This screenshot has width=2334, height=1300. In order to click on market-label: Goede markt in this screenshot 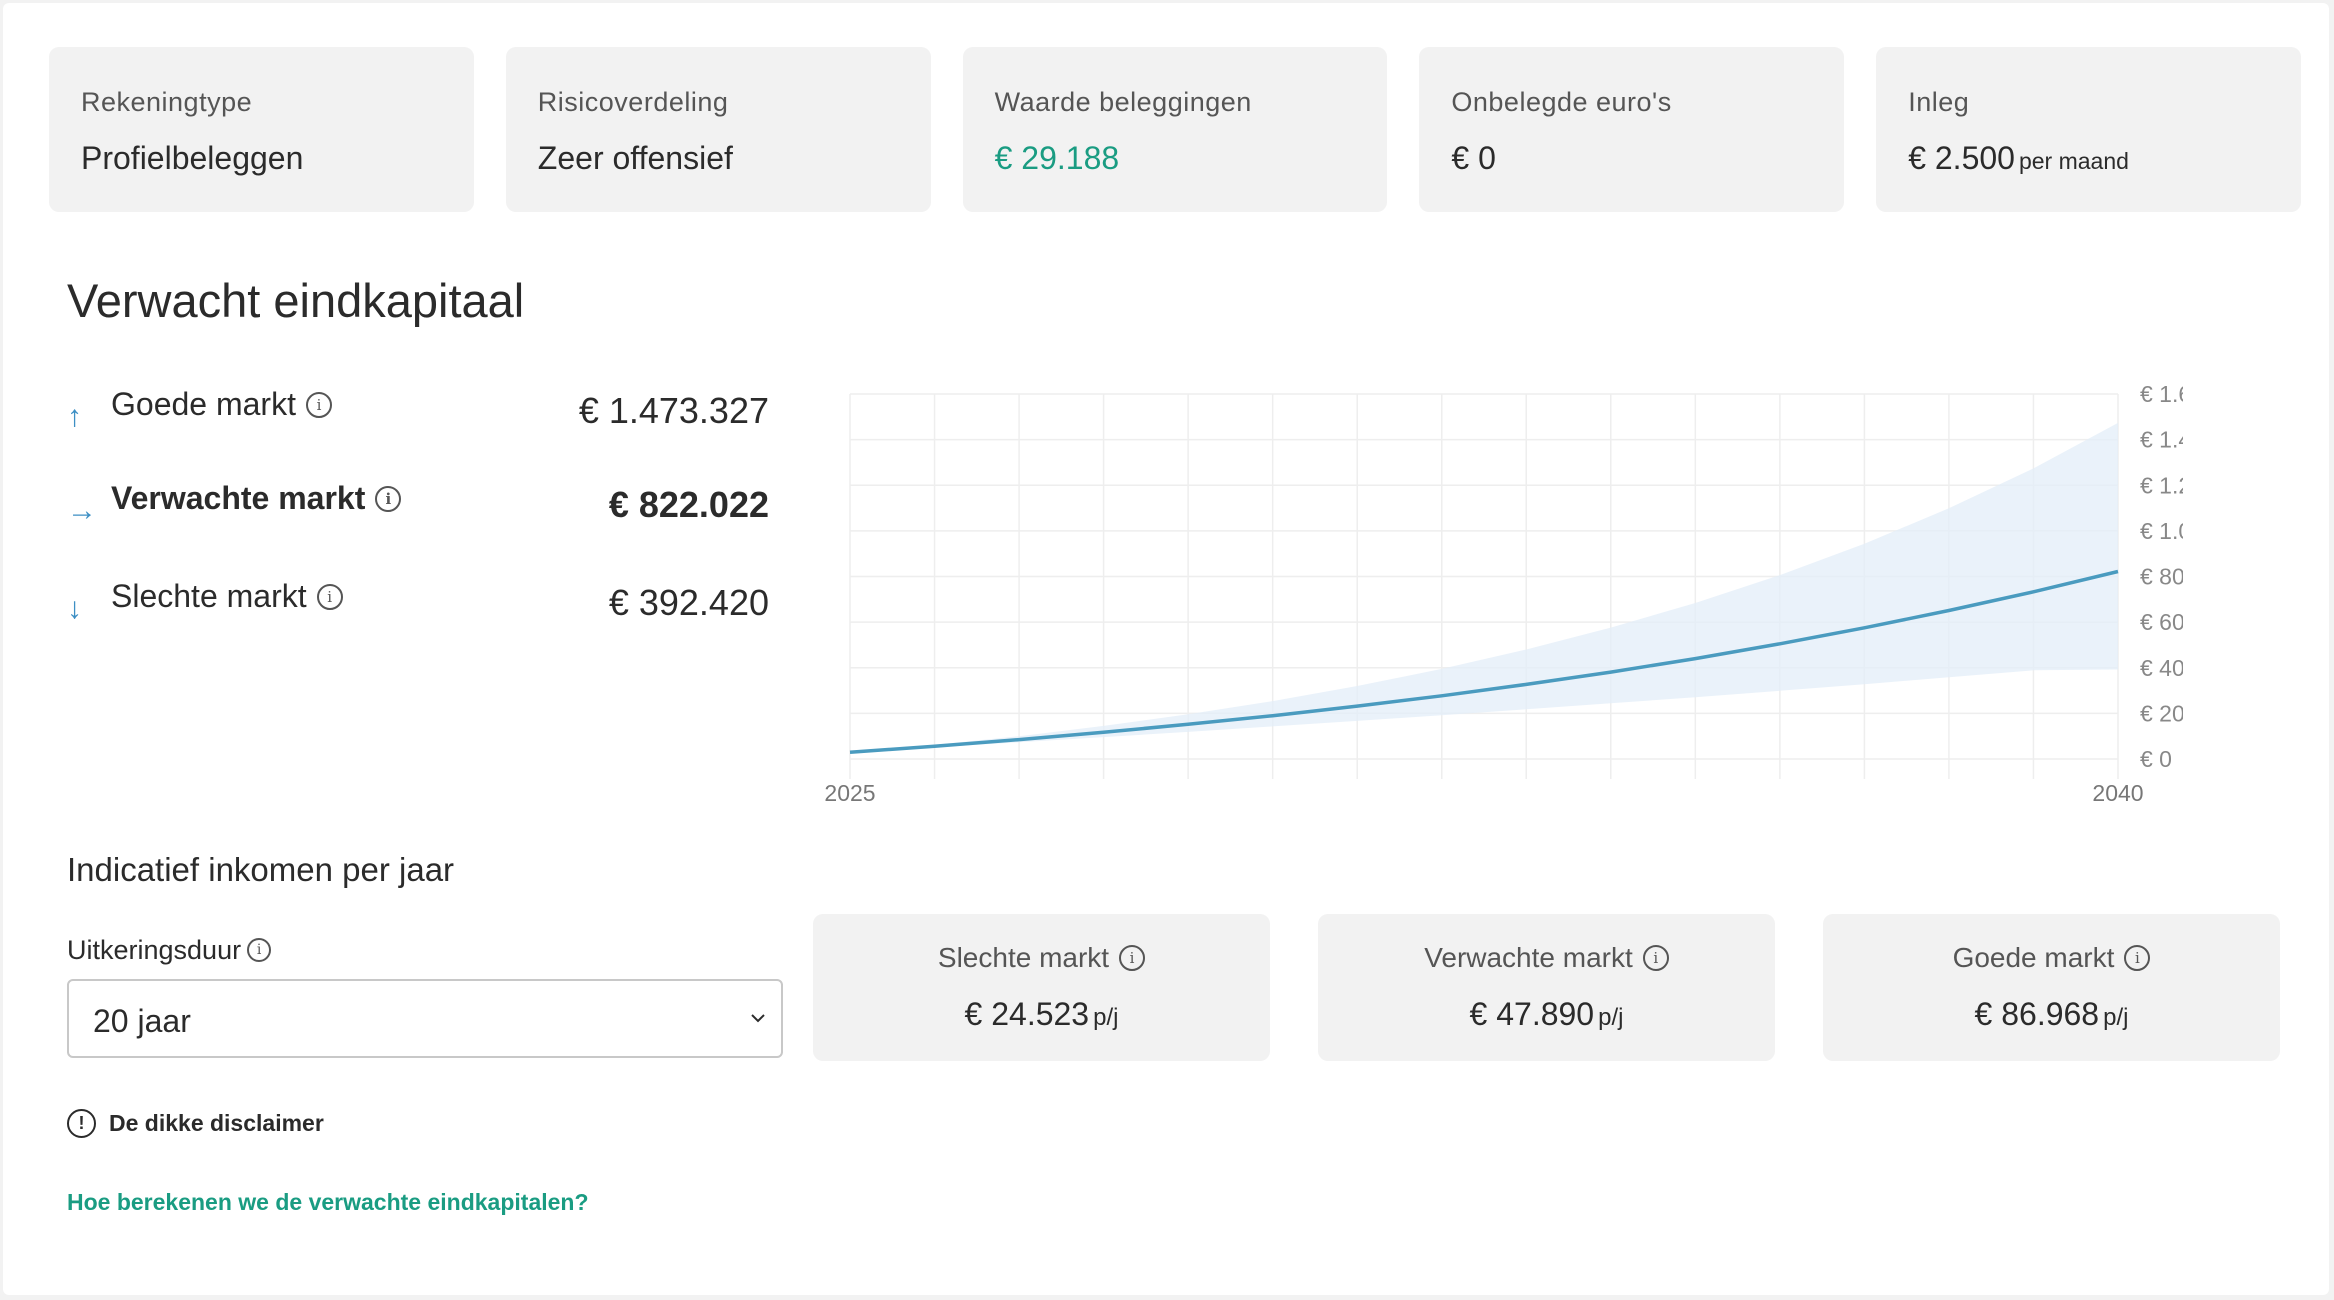, I will do `click(203, 404)`.